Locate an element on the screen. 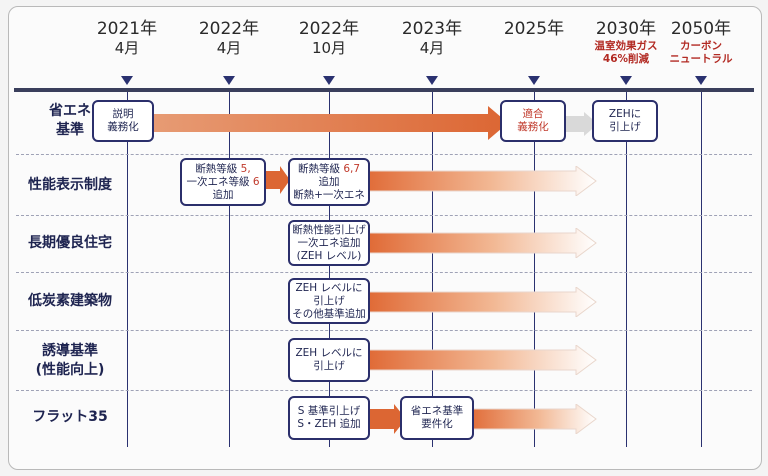 The width and height of the screenshot is (768, 476). row-label-flat35: フラット35 is located at coordinates (70, 417).